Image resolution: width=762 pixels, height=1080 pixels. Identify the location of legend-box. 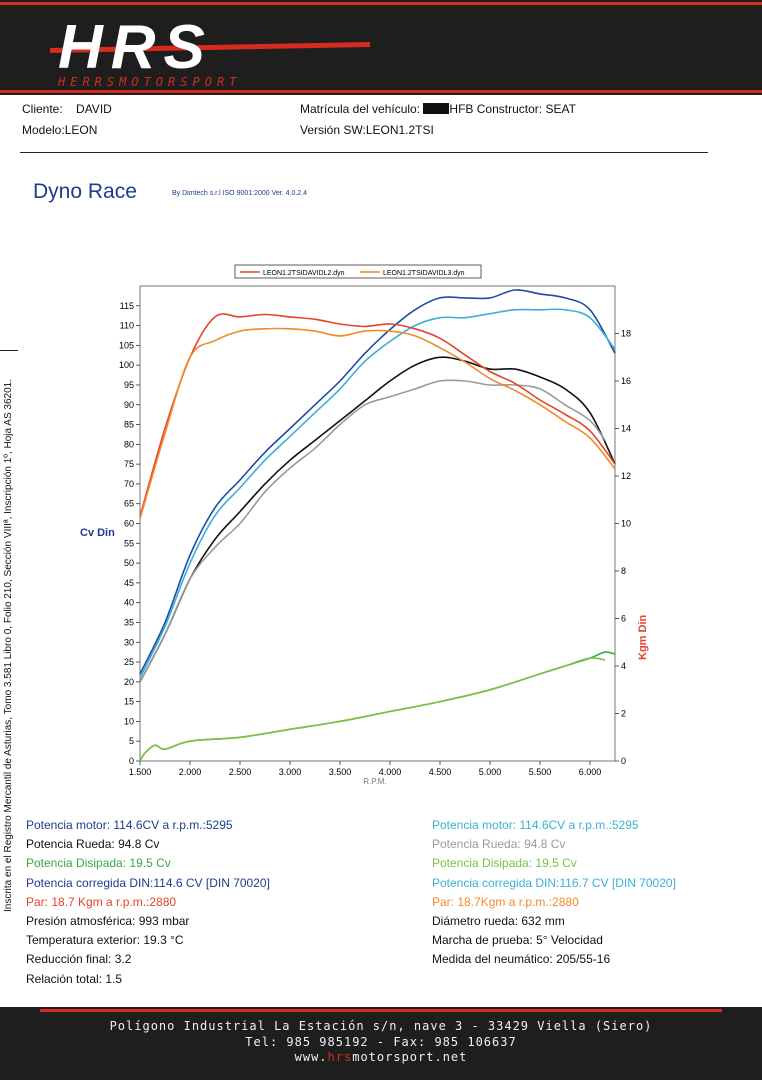
(358, 271).